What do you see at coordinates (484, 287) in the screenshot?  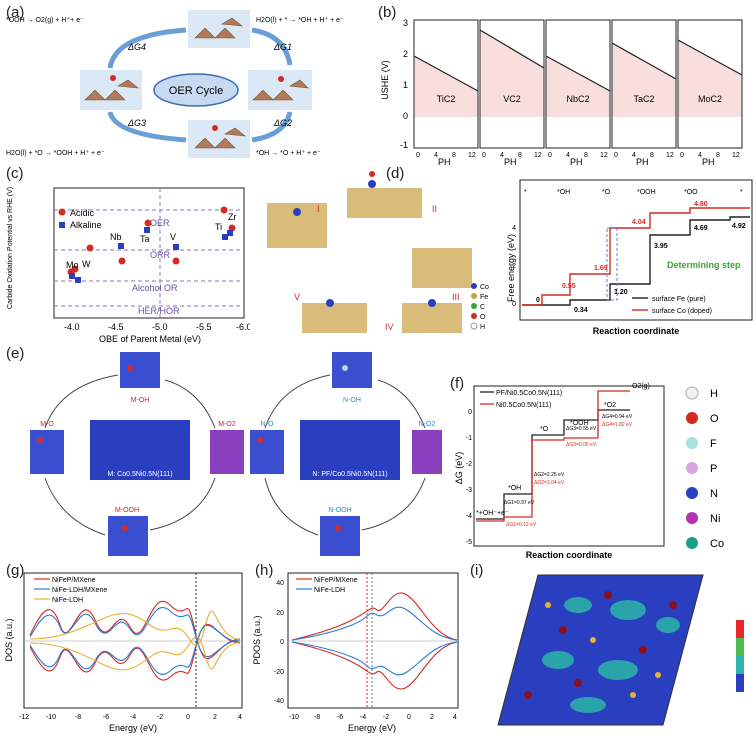 I see `svg-text: Co` at bounding box center [484, 287].